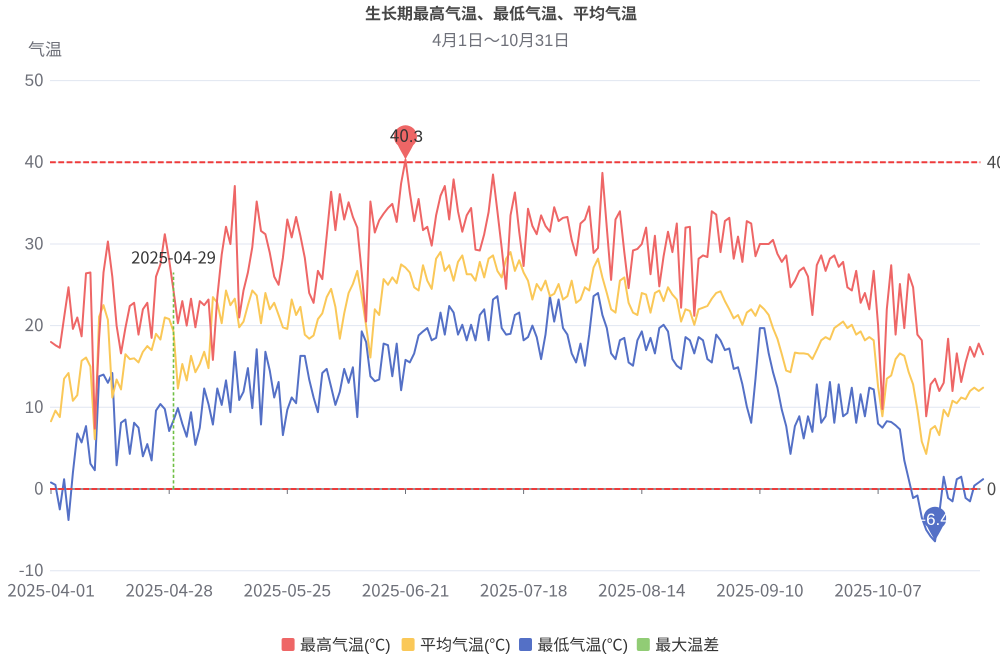 The height and width of the screenshot is (666, 1000). I want to click on svg-text: 6., so click(933, 519).